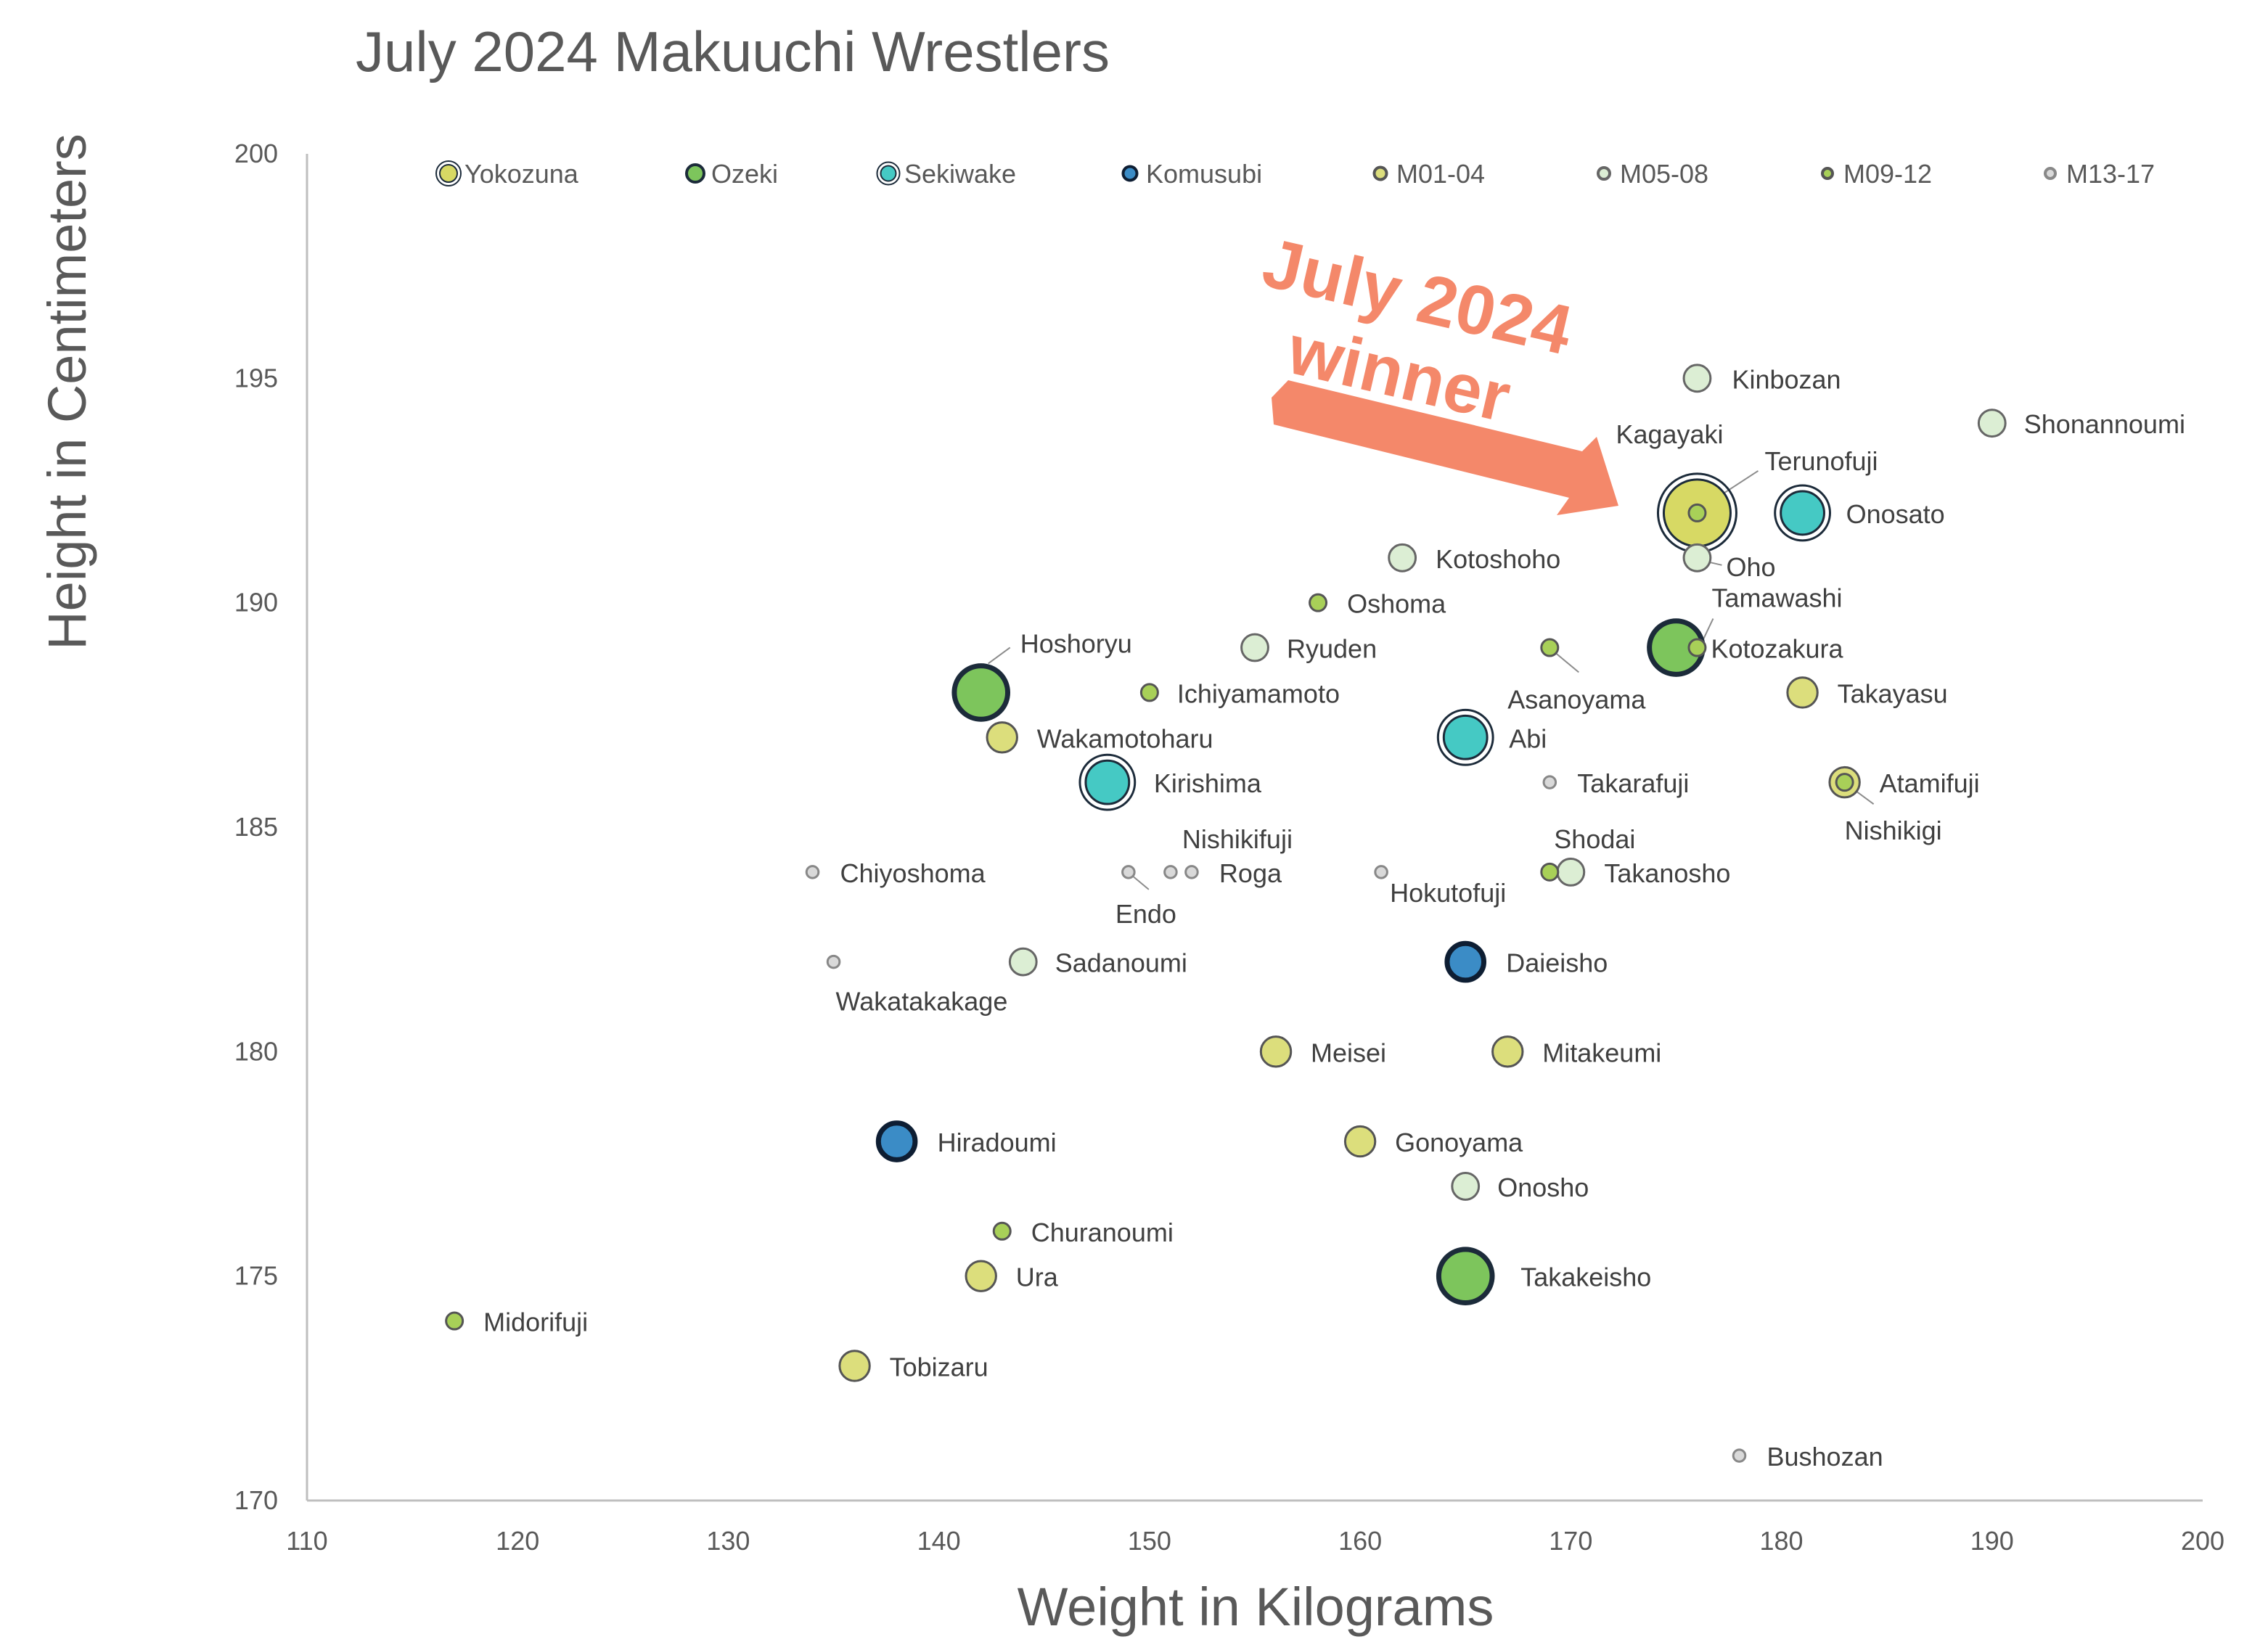 This screenshot has height=1650, width=2268. What do you see at coordinates (1002, 737) in the screenshot?
I see `point-wakamotoharu` at bounding box center [1002, 737].